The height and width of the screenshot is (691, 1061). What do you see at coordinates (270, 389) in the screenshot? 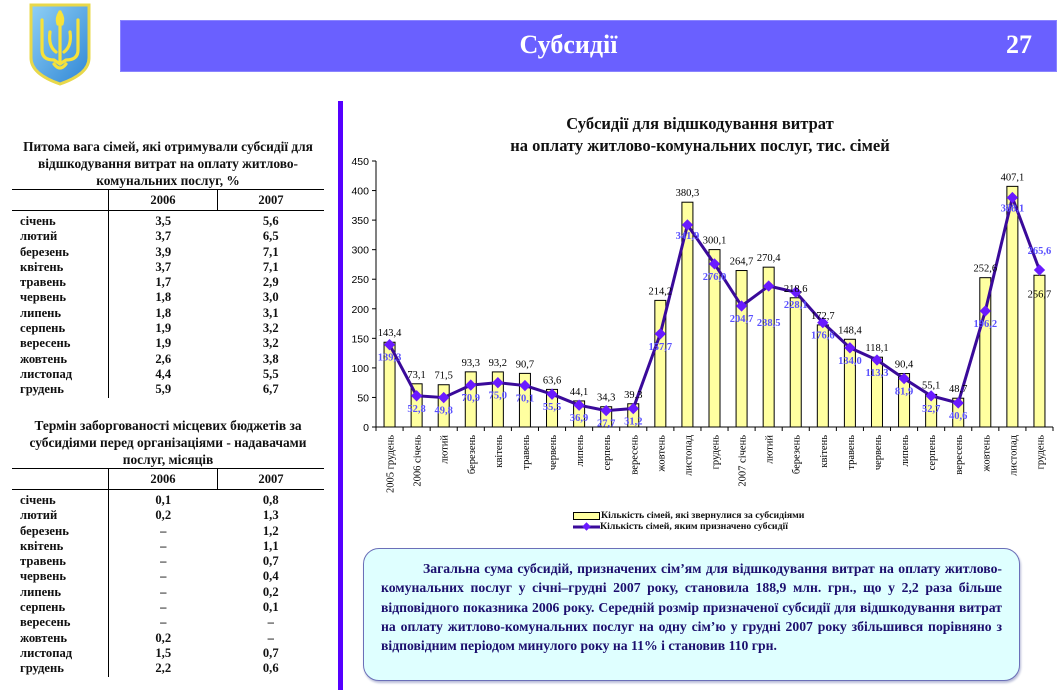
I see `table1-value-2007: 6,7` at bounding box center [270, 389].